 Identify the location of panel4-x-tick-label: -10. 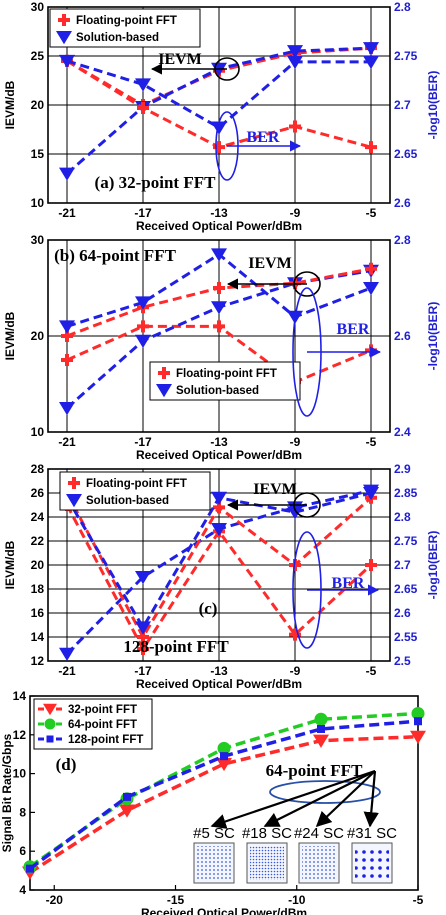
(297, 900).